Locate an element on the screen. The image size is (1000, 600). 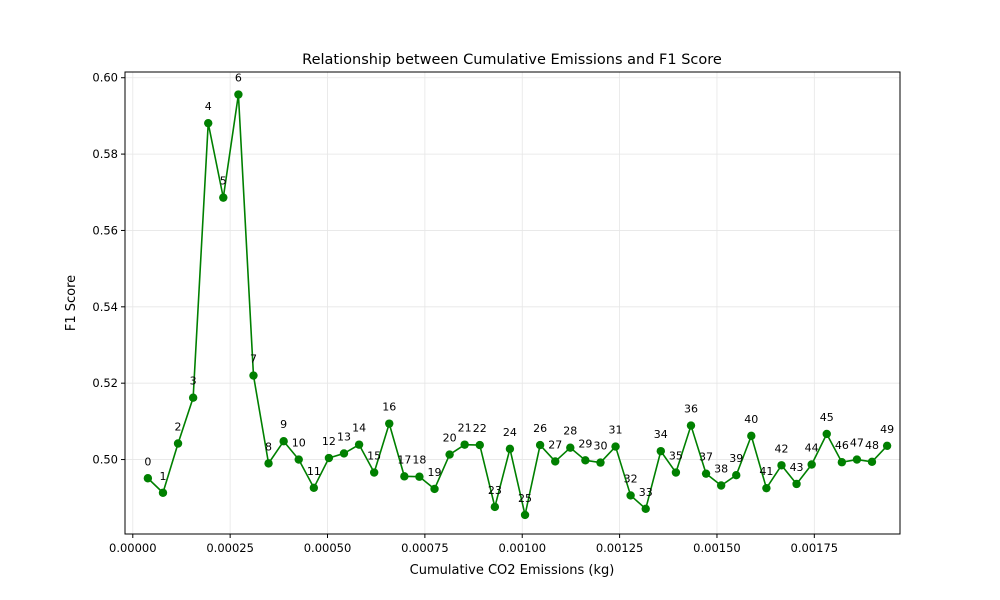
point-label: 35 is located at coordinates (676, 456).